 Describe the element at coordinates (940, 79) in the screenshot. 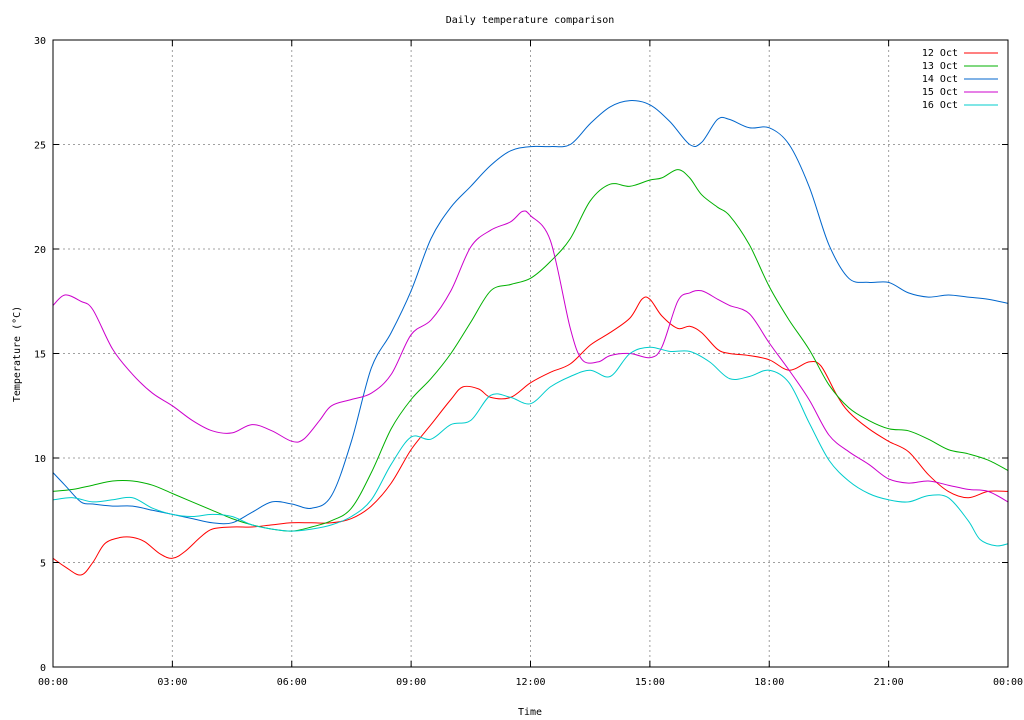

I see `legend-label-14-oct: 14 Oct` at that location.